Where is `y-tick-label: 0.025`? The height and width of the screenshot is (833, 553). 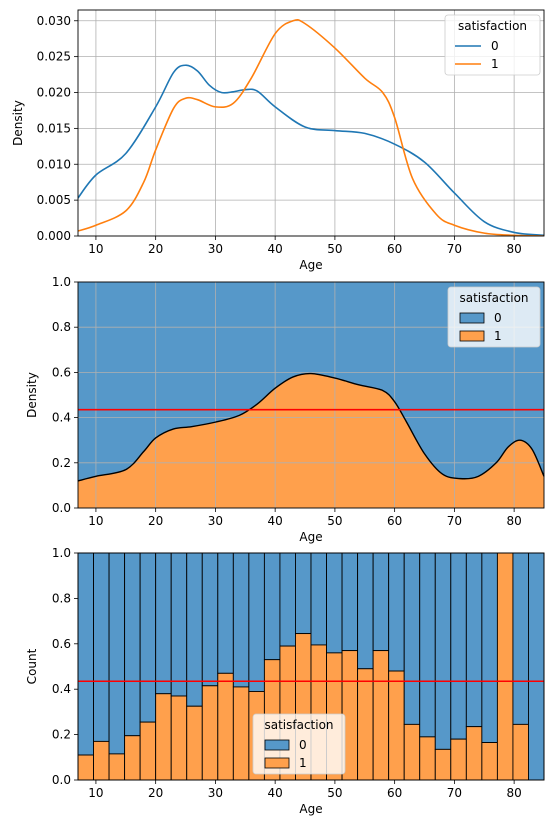
y-tick-label: 0.025 is located at coordinates (54, 57).